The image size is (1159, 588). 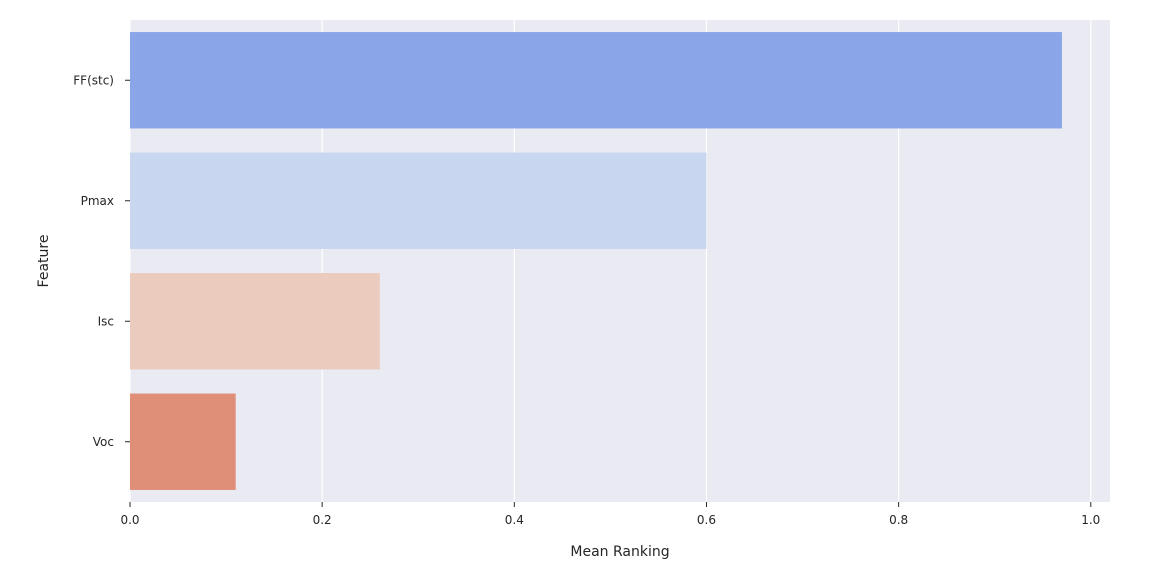 I want to click on y-tick-label: Pmax, so click(x=97, y=201).